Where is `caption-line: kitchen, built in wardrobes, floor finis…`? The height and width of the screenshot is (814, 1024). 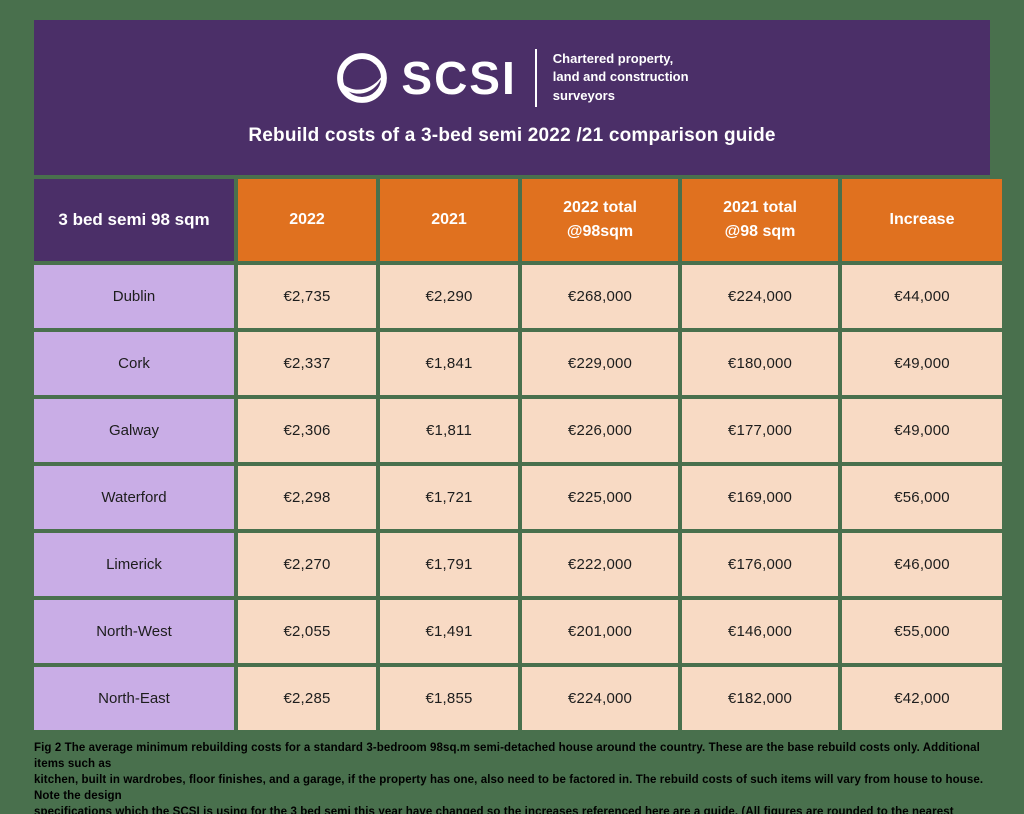
caption-line: kitchen, built in wardrobes, floor finis… is located at coordinates (509, 788).